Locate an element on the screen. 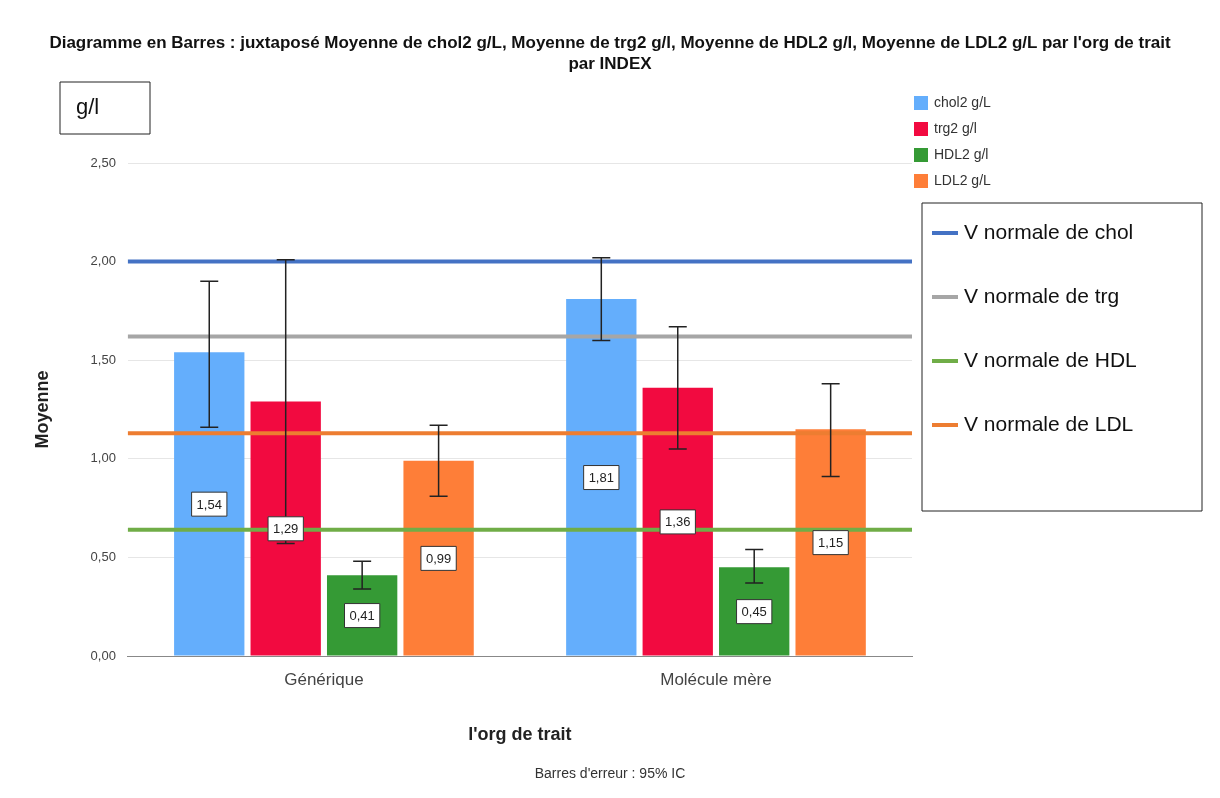 The width and height of the screenshot is (1220, 798). data-label: 1,36 is located at coordinates (678, 522).